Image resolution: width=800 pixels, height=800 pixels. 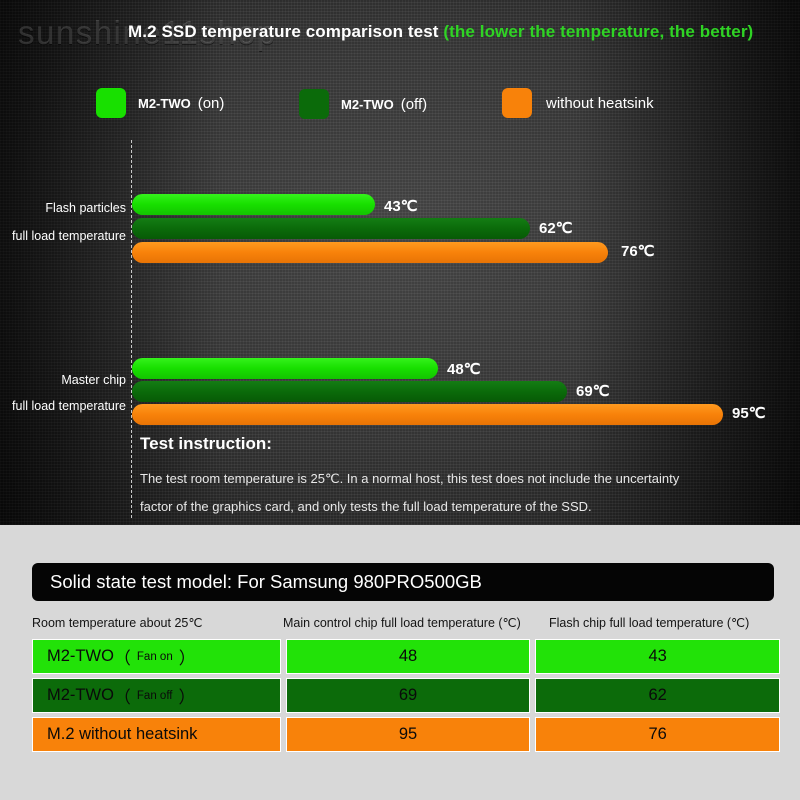 What do you see at coordinates (117, 623) in the screenshot?
I see `table-header-room-temperature: Room temperature about 25℃` at bounding box center [117, 623].